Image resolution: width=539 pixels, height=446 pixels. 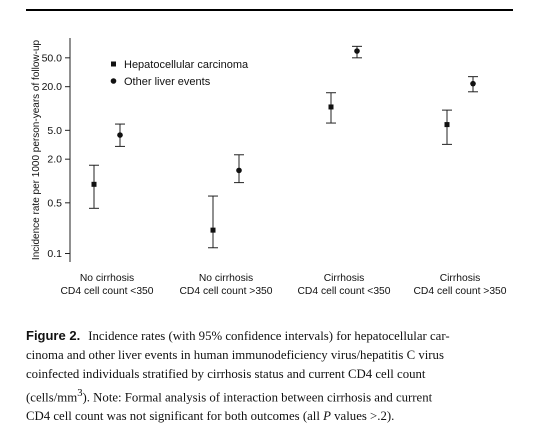 What do you see at coordinates (52, 397) in the screenshot?
I see `caption-line-4-a: (cells/mm` at bounding box center [52, 397].